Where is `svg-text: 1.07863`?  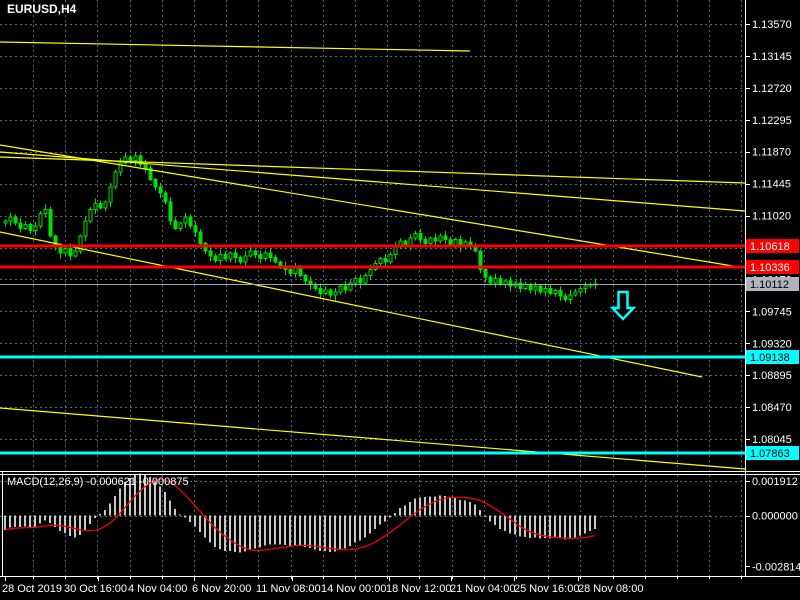 svg-text: 1.07863 is located at coordinates (770, 454).